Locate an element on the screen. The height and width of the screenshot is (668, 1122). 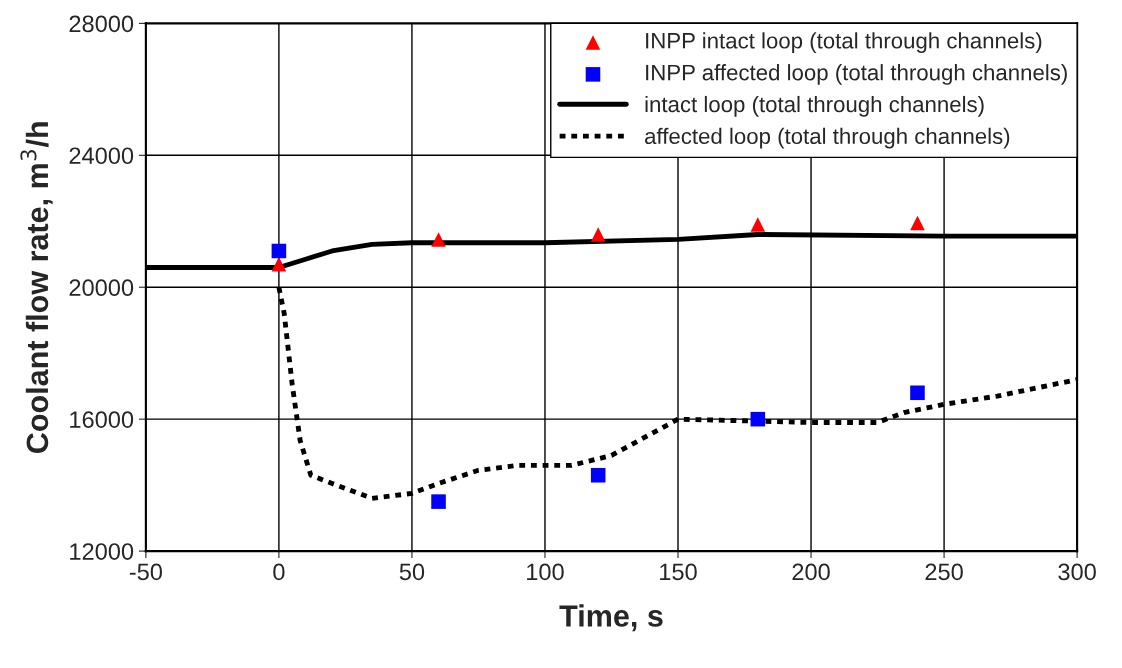
x-tick-label: 150 is located at coordinates (678, 572).